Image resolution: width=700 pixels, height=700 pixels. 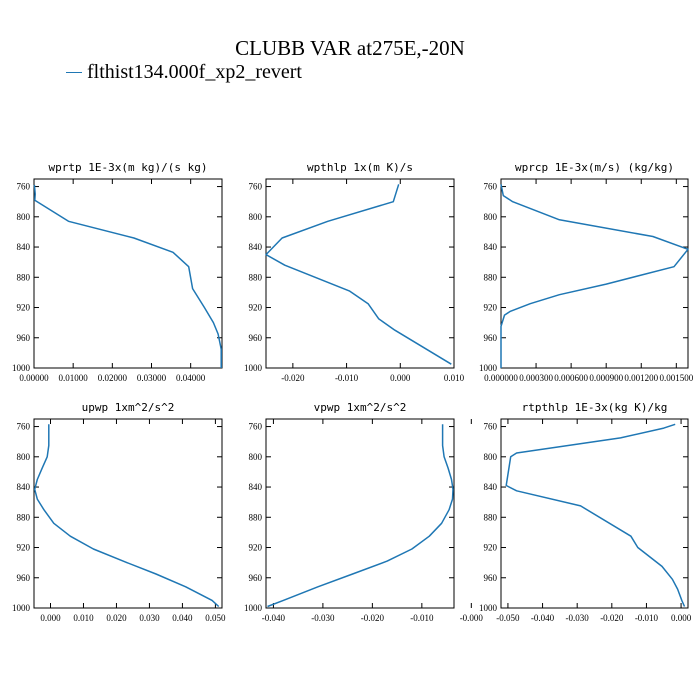 What do you see at coordinates (152, 378) in the screenshot?
I see `x-tick-label: 0.03000` at bounding box center [152, 378].